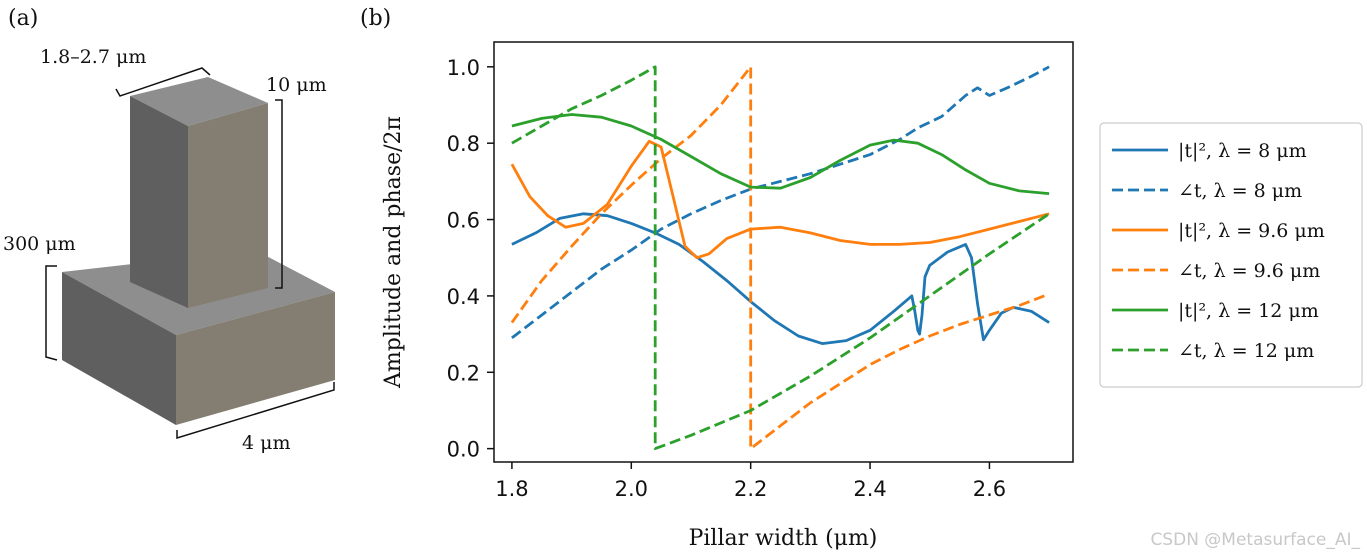 The height and width of the screenshot is (556, 1367). I want to click on legend-entry-2: |t|², λ = 9.6 μm, so click(1251, 231).